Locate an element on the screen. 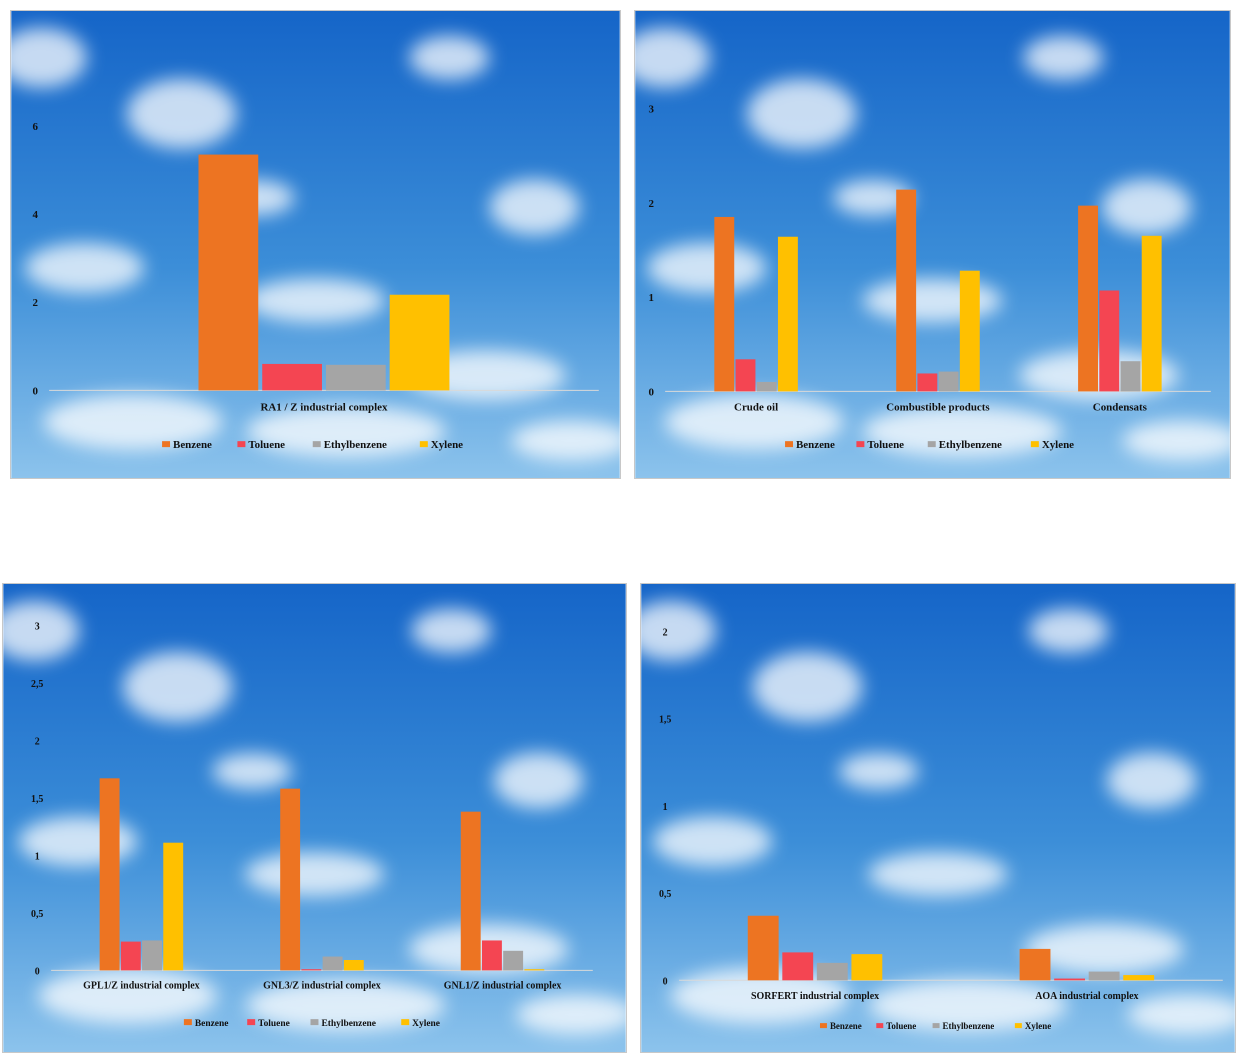 The height and width of the screenshot is (1053, 1236). category-label: Combustible products is located at coordinates (937, 407).